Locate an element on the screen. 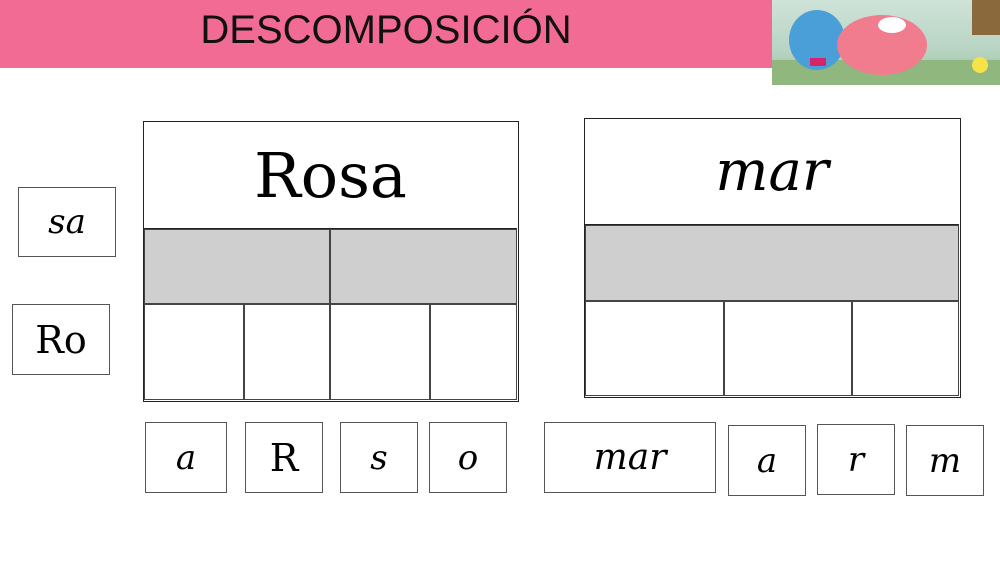 Image resolution: width=1000 pixels, height=562 pixels. syllable-tile-ro: Ro is located at coordinates (61, 339).